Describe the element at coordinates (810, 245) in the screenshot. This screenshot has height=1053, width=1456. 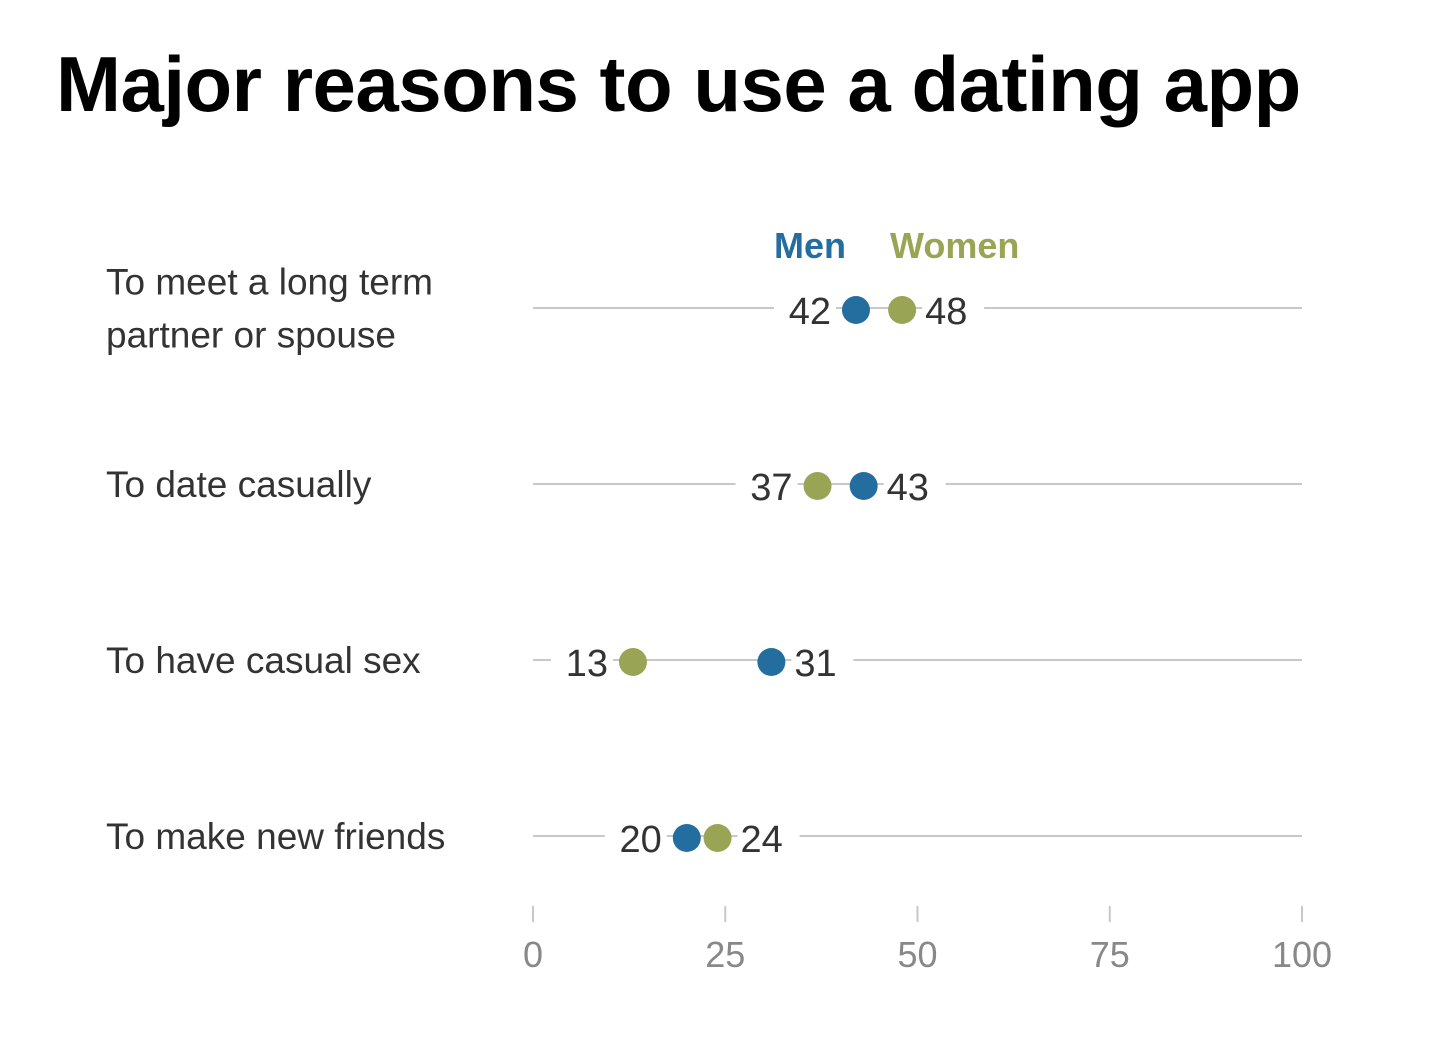
I see `legend-item-men: Men` at that location.